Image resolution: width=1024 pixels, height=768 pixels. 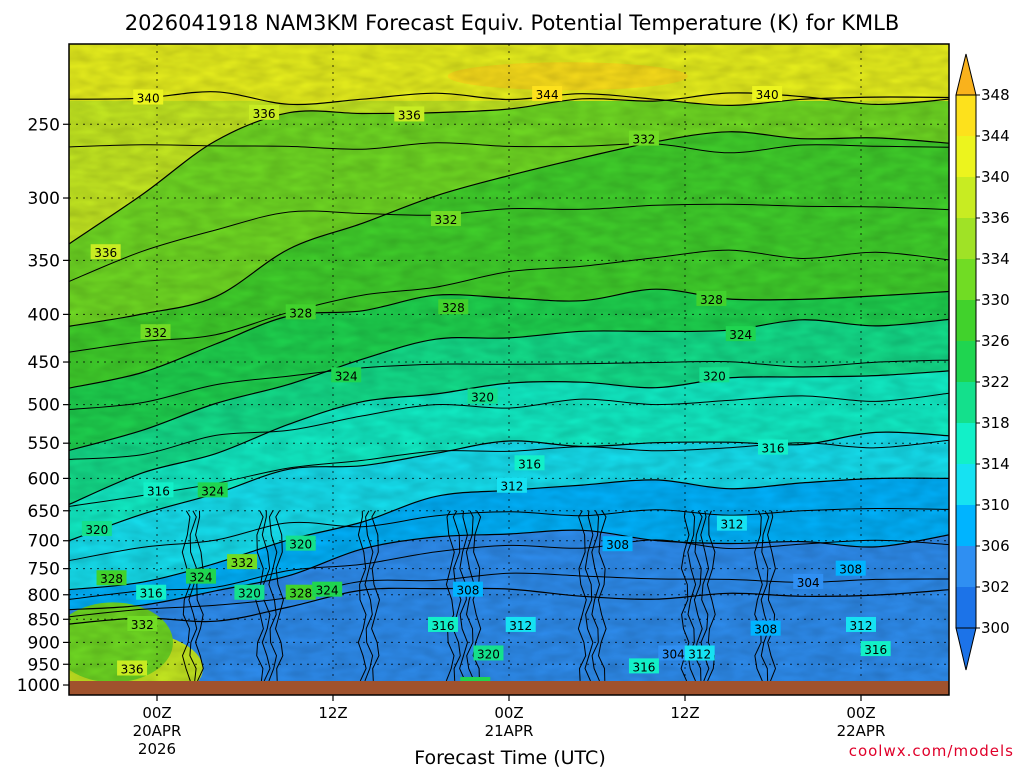 I want to click on colorbar-label: 310, so click(x=995, y=505).